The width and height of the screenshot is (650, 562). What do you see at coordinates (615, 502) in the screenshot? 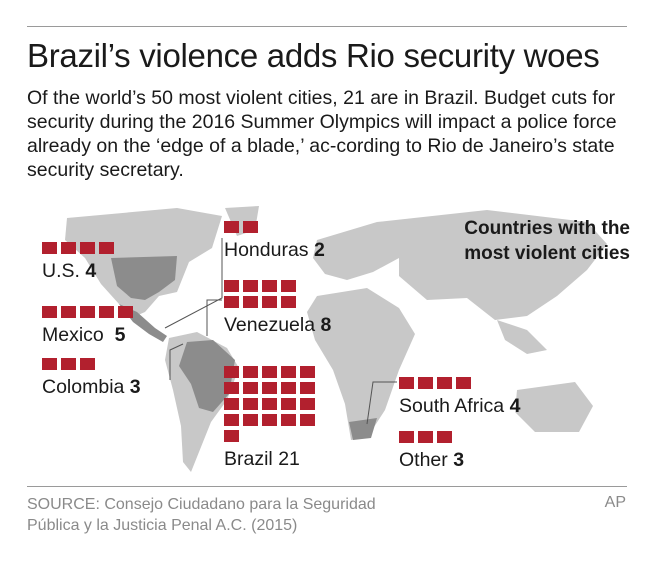
I see `credit: AP` at bounding box center [615, 502].